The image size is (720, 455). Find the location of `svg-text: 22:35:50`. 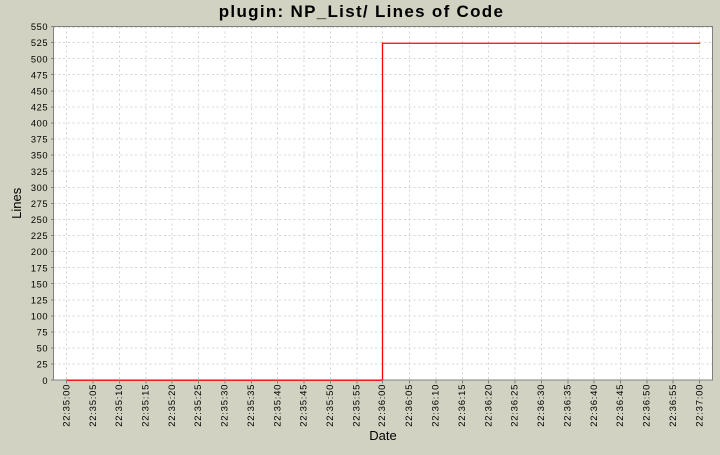

svg-text: 22:35:50 is located at coordinates (330, 405).